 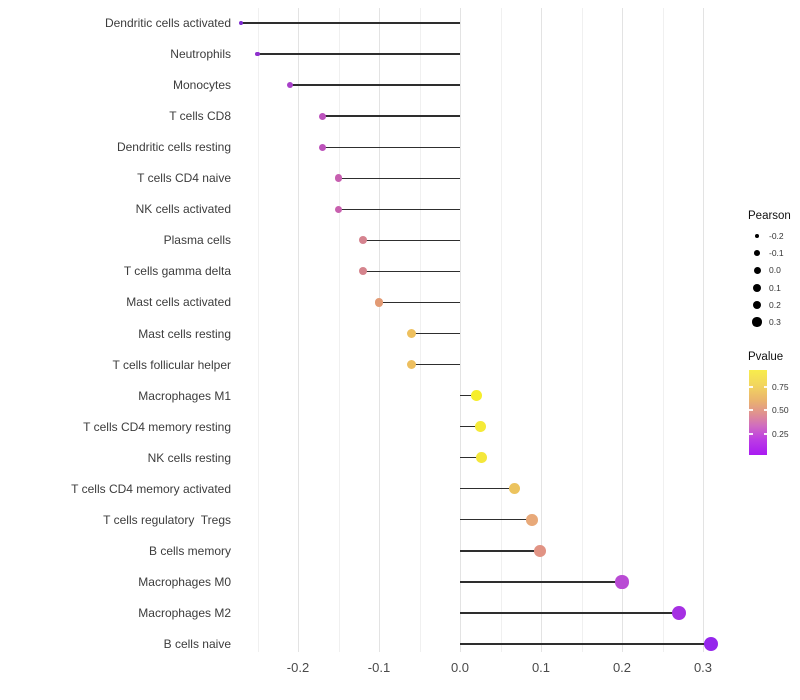 What do you see at coordinates (172, 364) in the screenshot?
I see `category-label: T cells follicular helper` at bounding box center [172, 364].